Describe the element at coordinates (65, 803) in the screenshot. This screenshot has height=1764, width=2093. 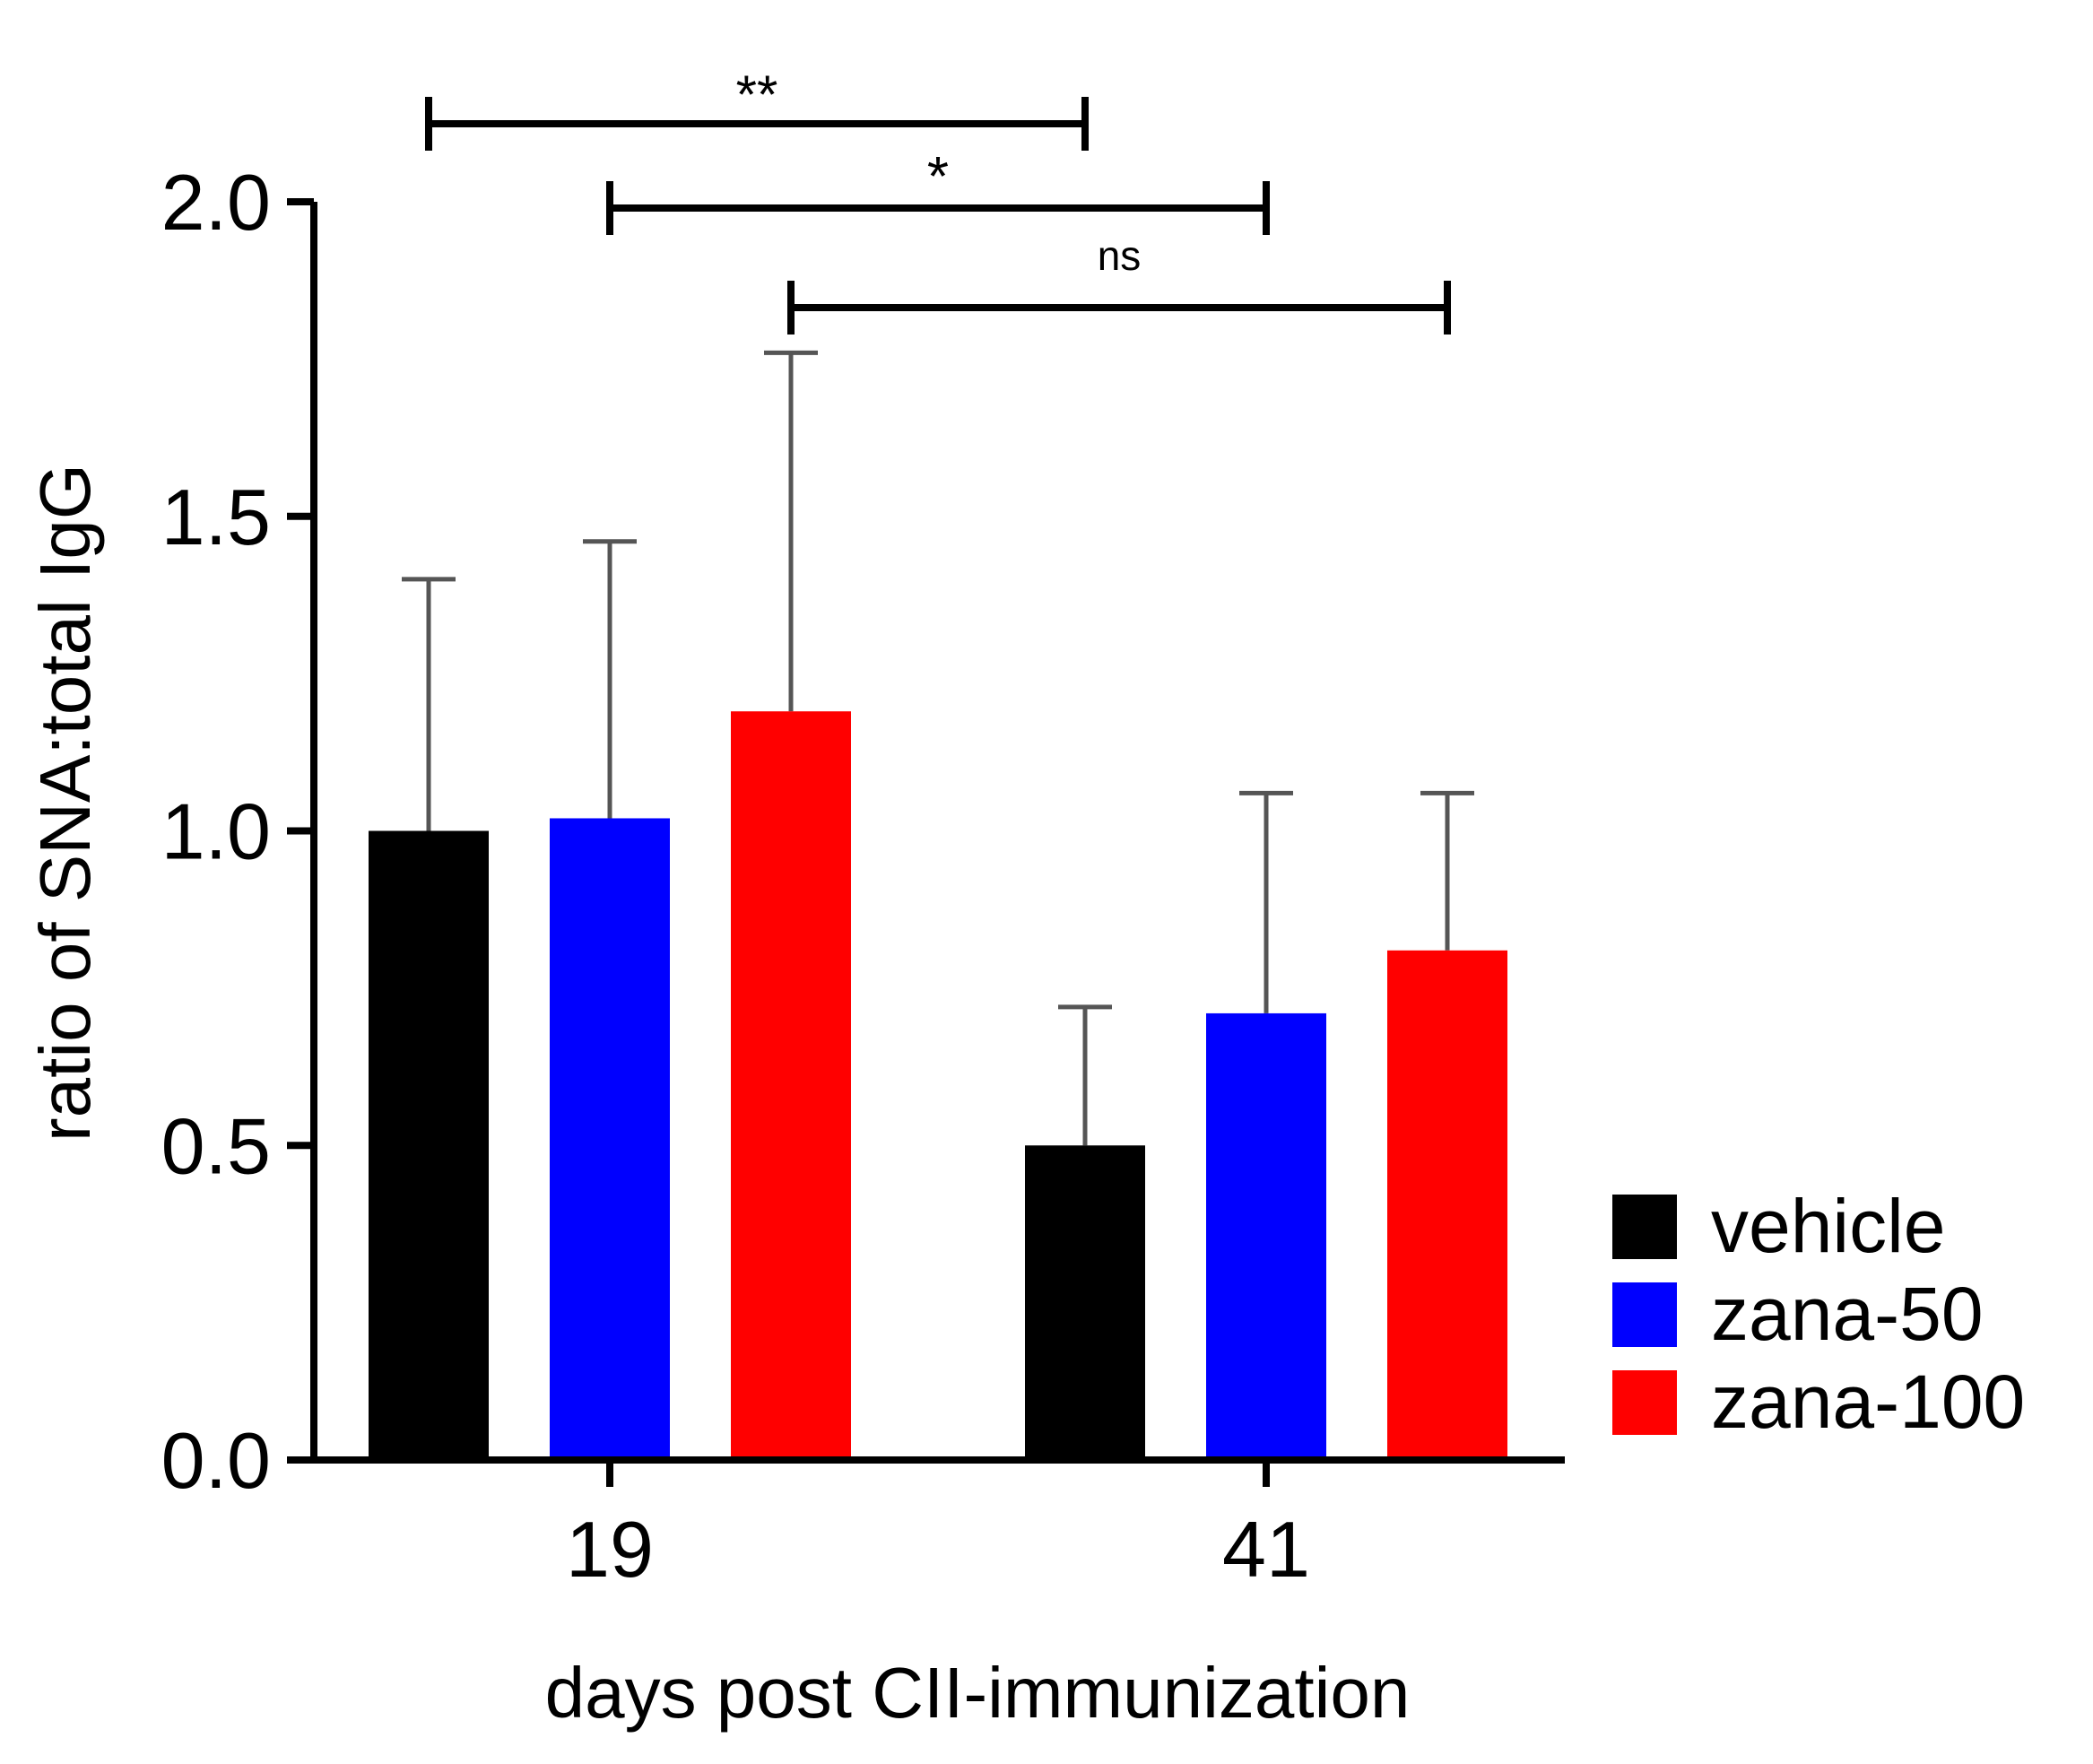
I see `y-axis-title: ratio of SNA:total IgG` at that location.